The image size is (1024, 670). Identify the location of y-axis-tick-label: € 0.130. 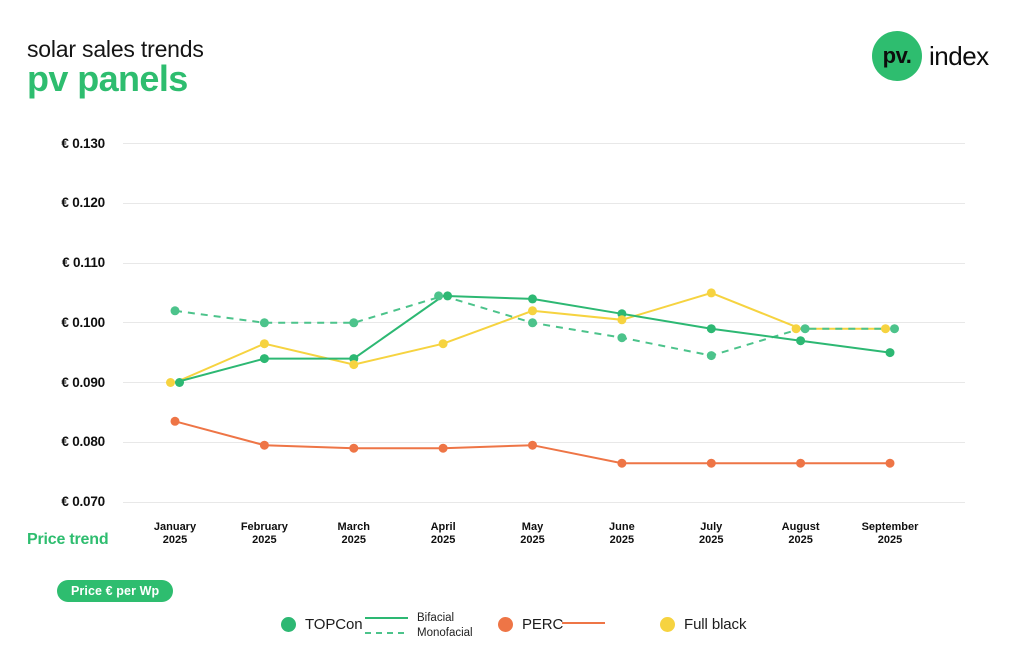
(83, 143).